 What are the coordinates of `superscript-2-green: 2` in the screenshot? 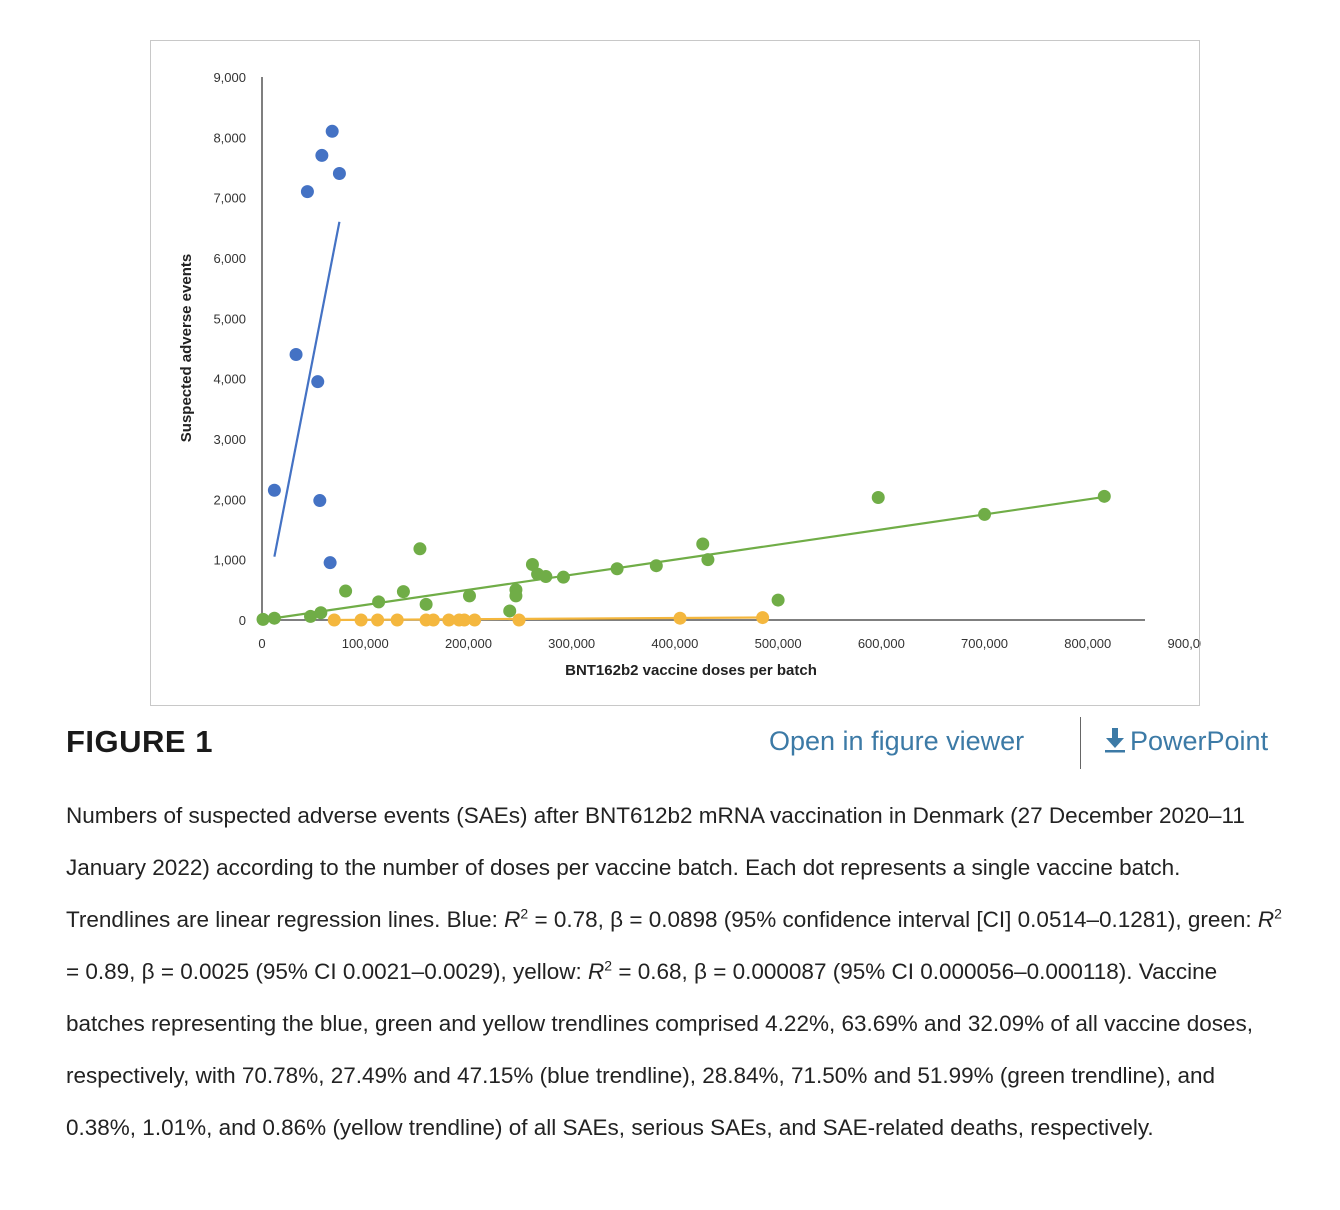 It's located at (1278, 913).